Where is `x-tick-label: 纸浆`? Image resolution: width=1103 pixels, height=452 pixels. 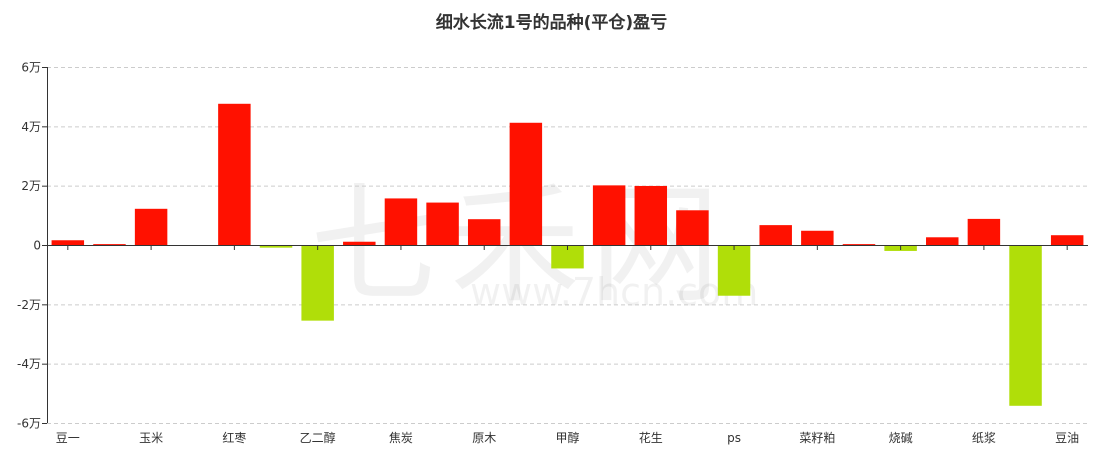
x-tick-label: 纸浆 is located at coordinates (984, 437).